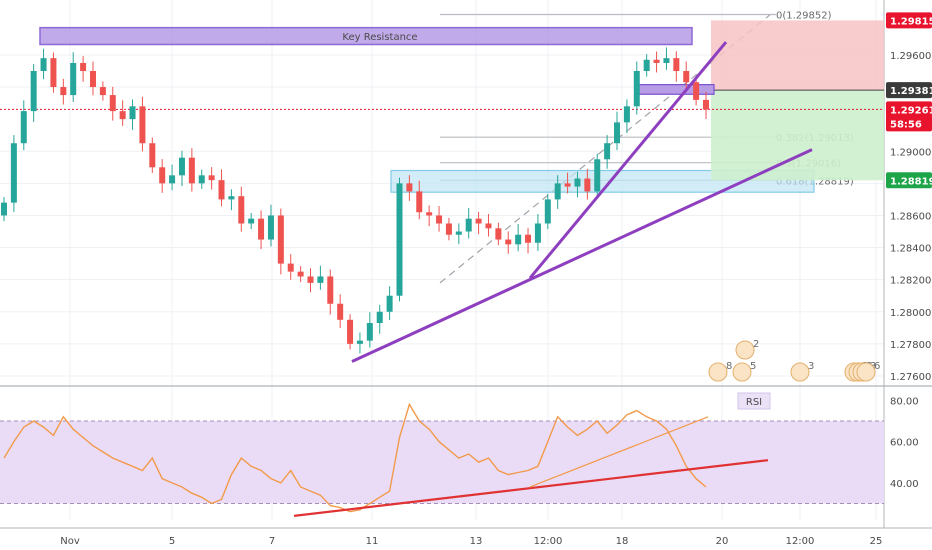  What do you see at coordinates (794, 360) in the screenshot?
I see `event-badges: 85233336` at bounding box center [794, 360].